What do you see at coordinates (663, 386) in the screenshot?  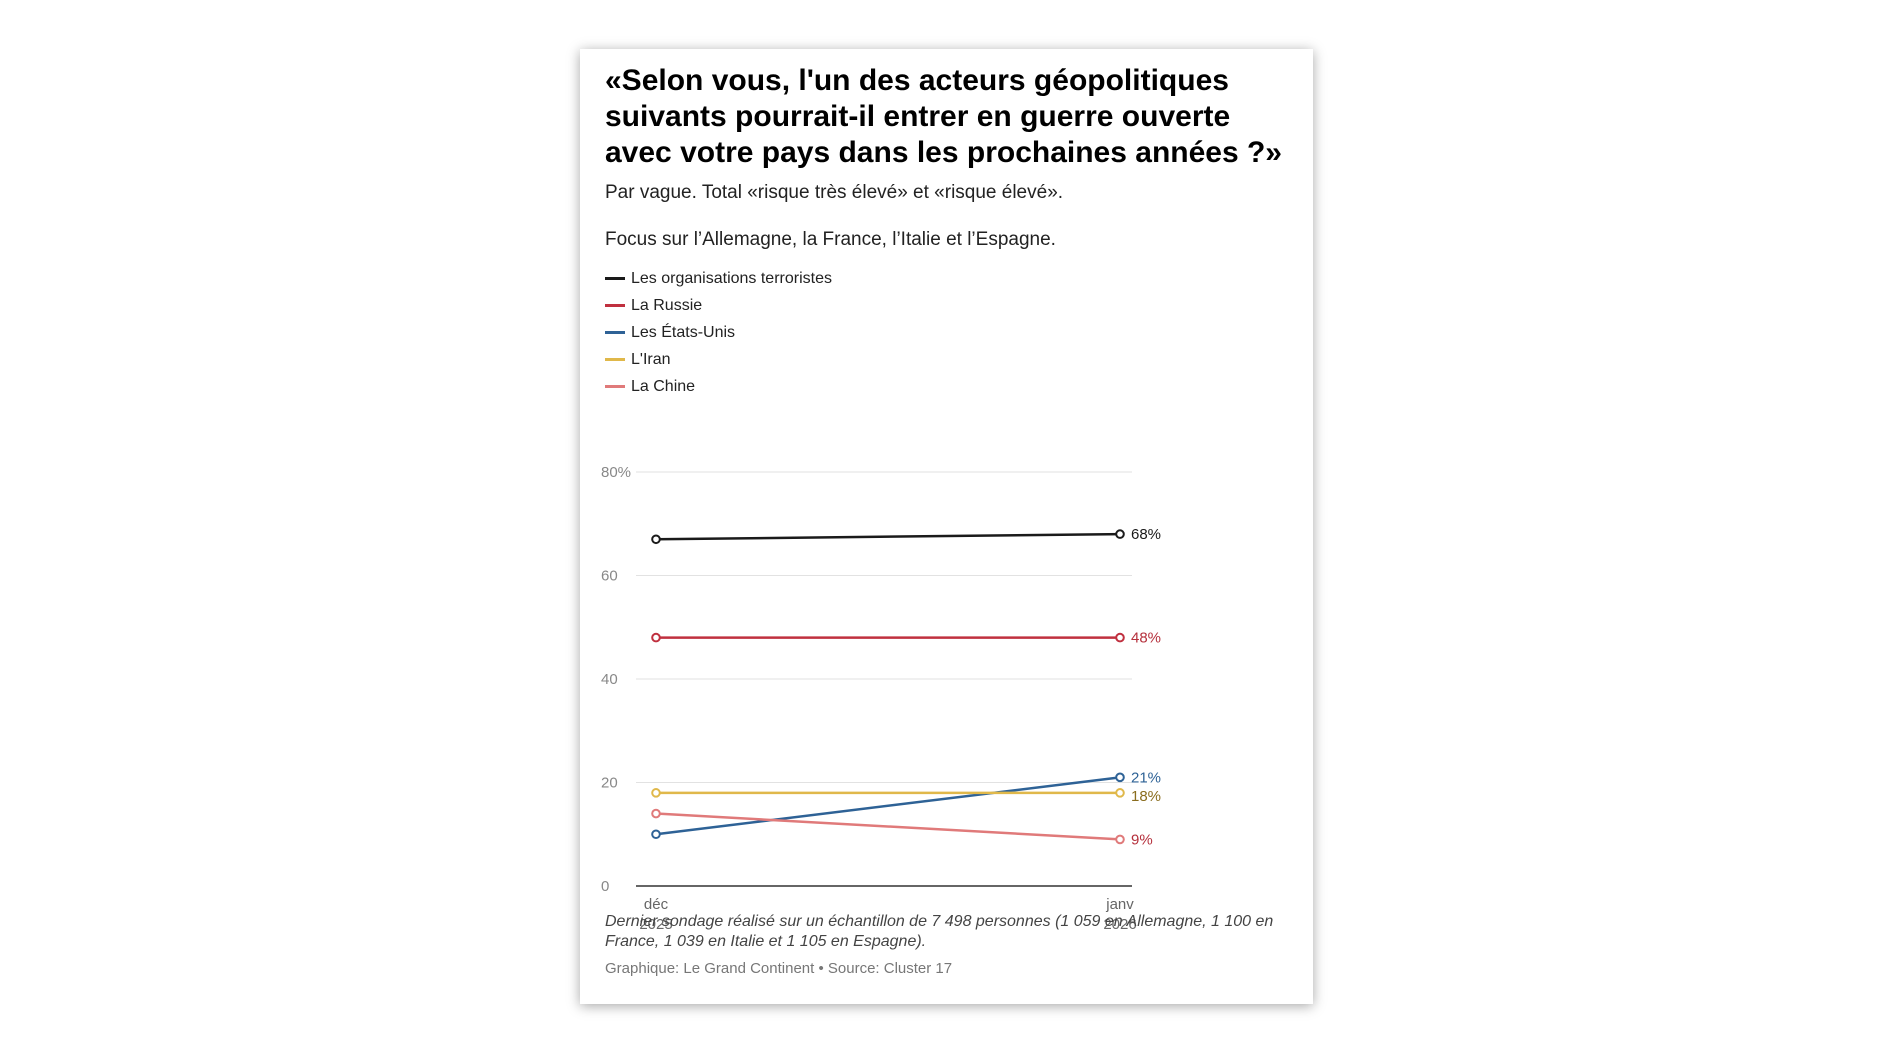 I see `legend-label: La Chine` at bounding box center [663, 386].